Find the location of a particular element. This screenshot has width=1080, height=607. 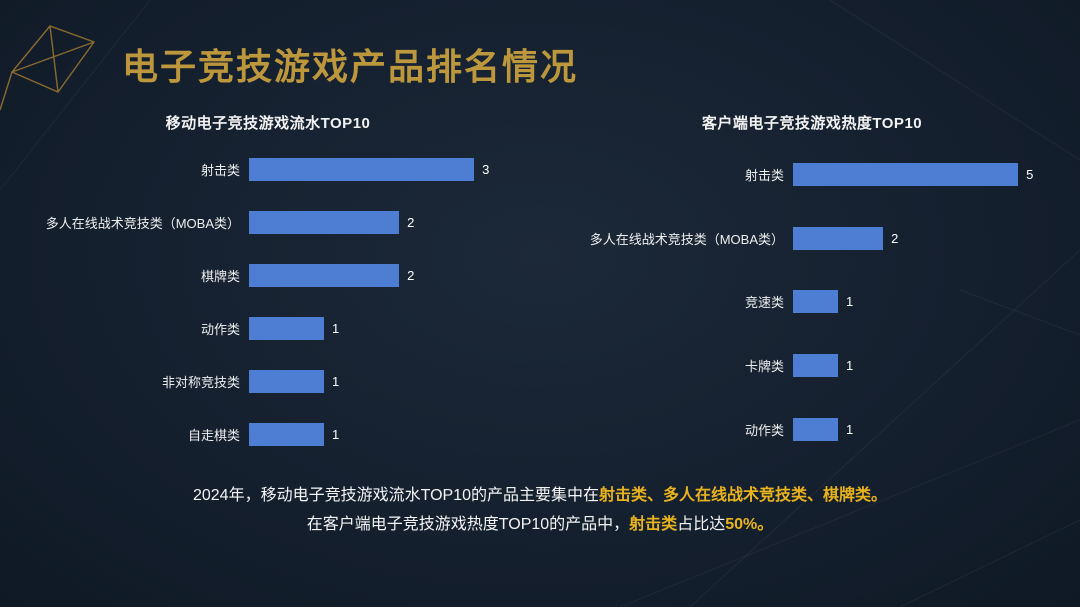

category-label: 非对称竞技类 is located at coordinates (200, 382).